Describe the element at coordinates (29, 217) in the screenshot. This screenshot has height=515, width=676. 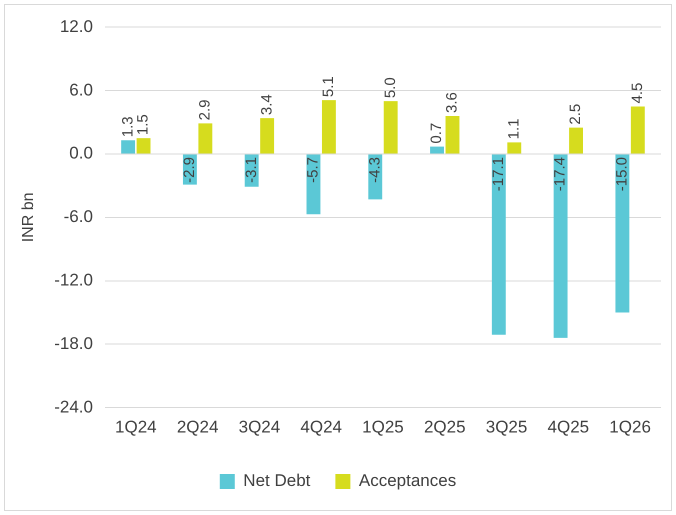
I see `y-axis-title: INR bn` at that location.